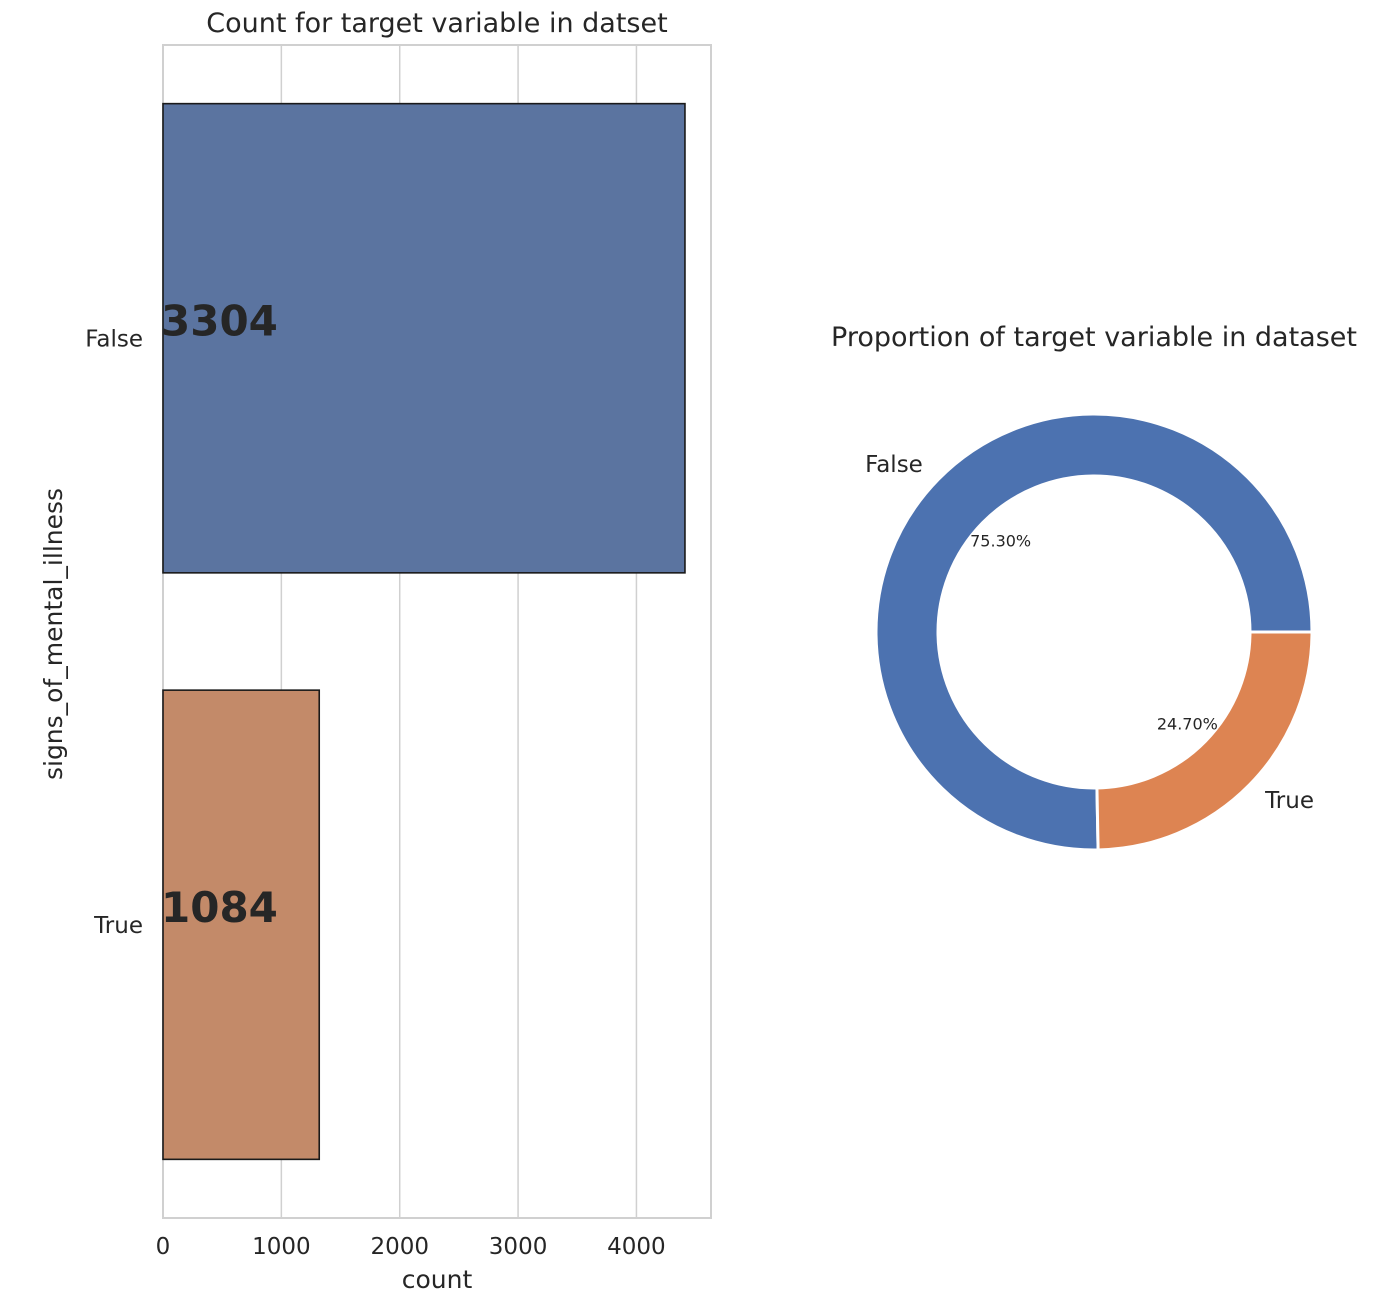  What do you see at coordinates (424, 338) in the screenshot?
I see `bar-false` at bounding box center [424, 338].